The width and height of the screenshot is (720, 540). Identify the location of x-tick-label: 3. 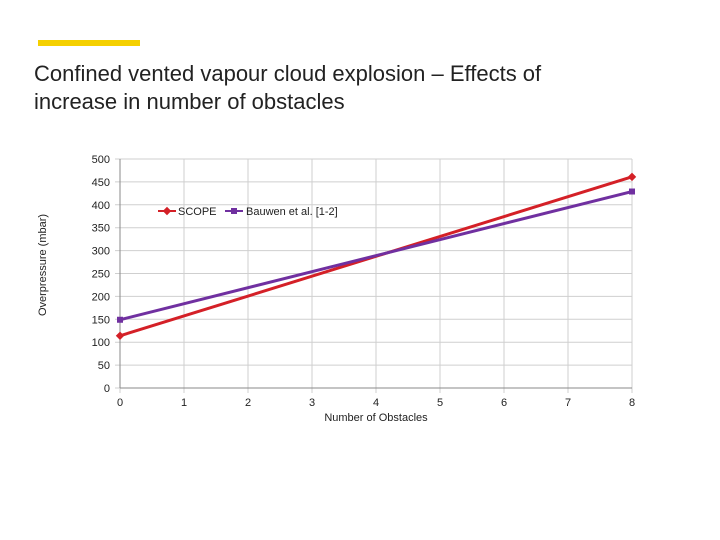
(312, 403).